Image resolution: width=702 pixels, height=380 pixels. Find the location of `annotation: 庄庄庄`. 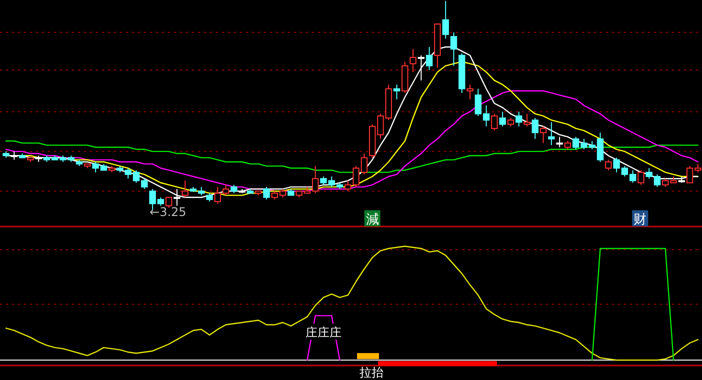

annotation: 庄庄庄 is located at coordinates (323, 333).